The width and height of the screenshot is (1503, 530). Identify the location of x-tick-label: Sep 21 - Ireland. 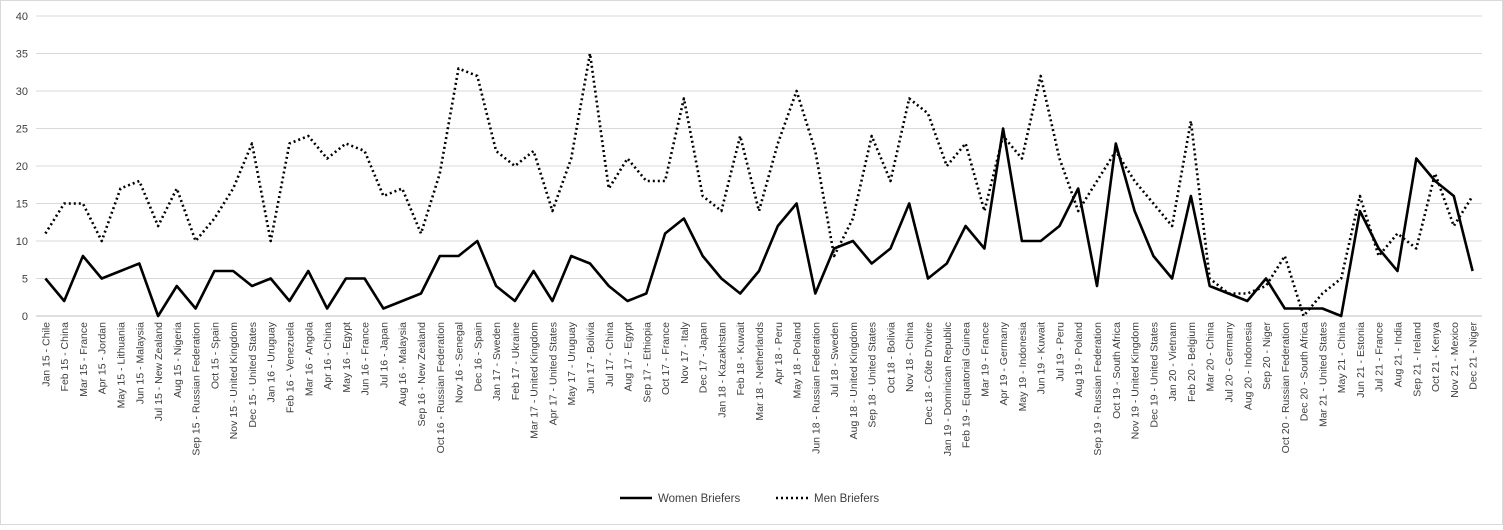
(1417, 359).